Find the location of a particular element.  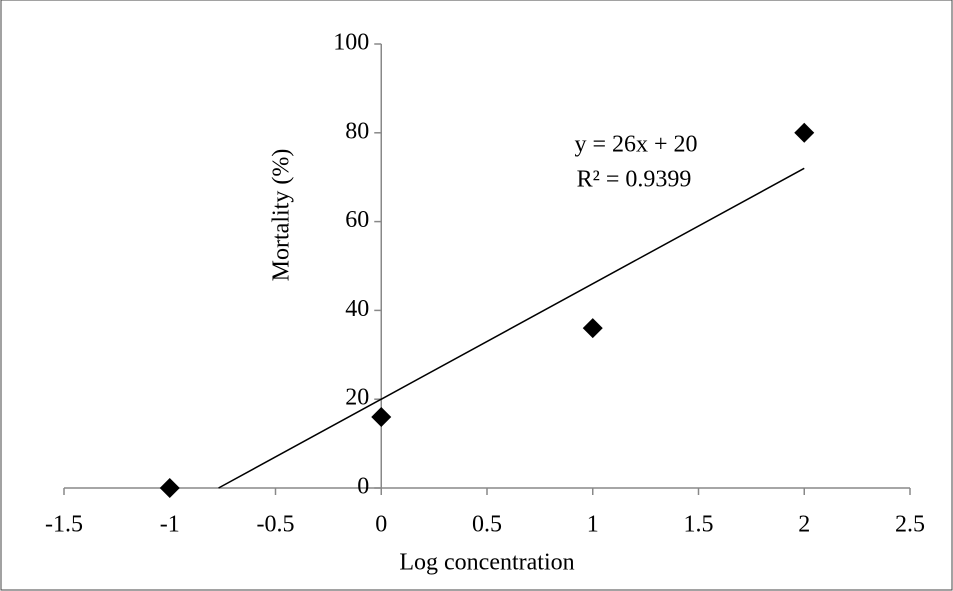

x-axis-title: Log concentration is located at coordinates (486, 563).